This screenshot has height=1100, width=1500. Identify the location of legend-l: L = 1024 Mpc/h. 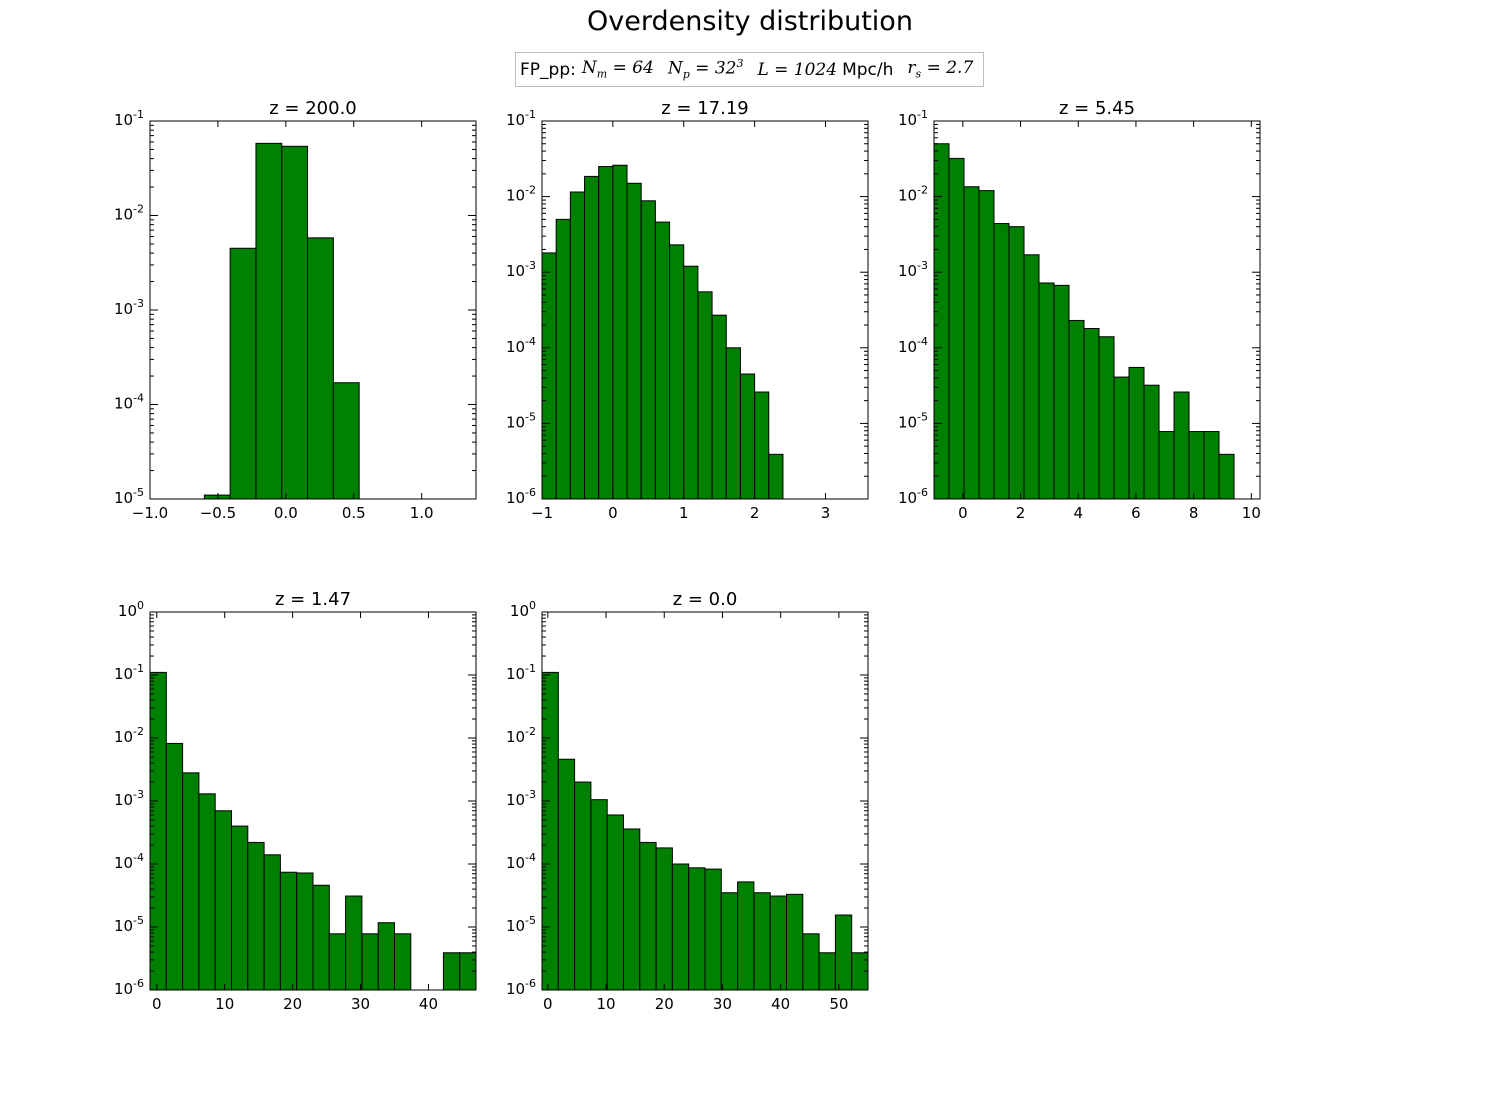
(825, 69).